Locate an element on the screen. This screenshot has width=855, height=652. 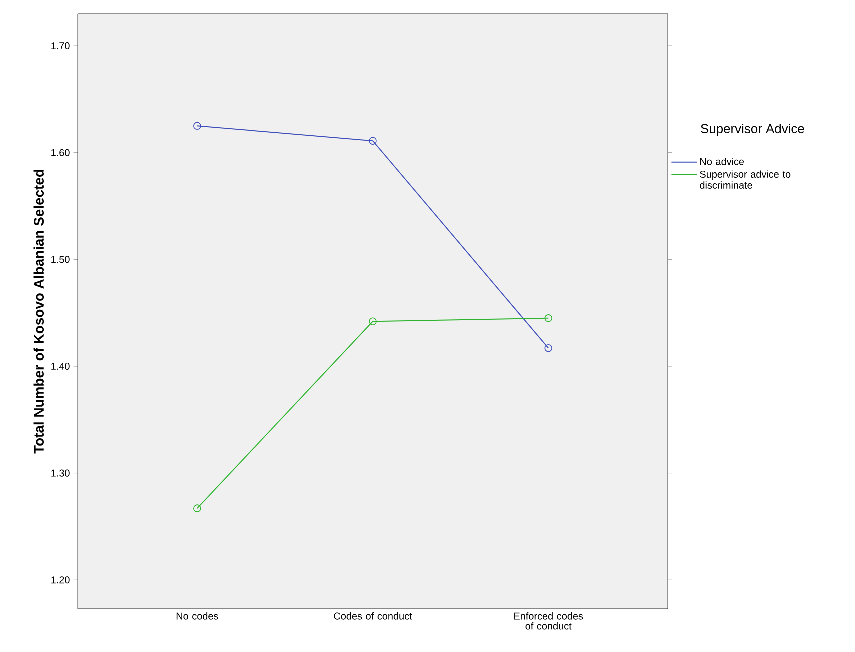
y-tick-label: 1.30 is located at coordinates (61, 473).